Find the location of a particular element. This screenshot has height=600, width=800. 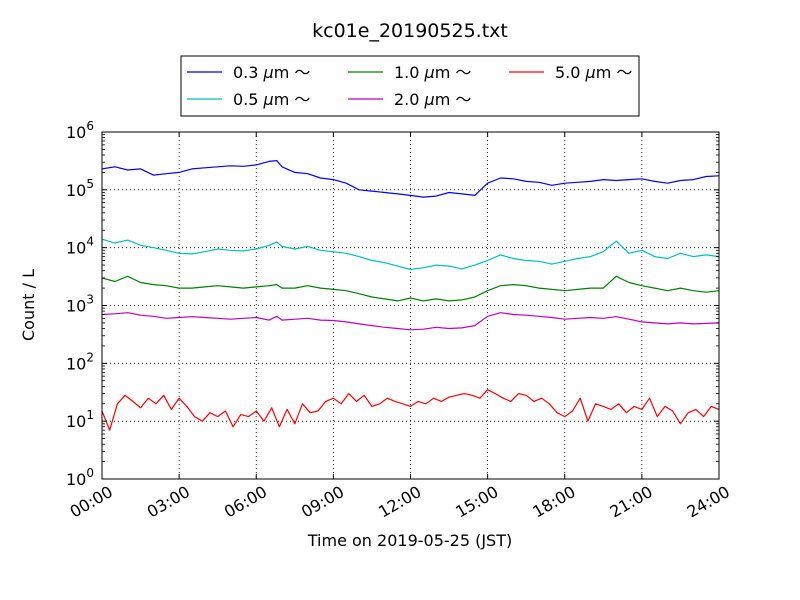

y-tick-label: 10⁴ is located at coordinates (80, 246).